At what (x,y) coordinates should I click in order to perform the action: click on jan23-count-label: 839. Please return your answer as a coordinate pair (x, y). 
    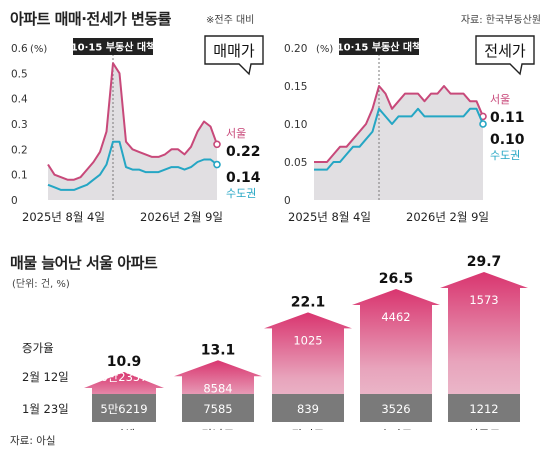
    Looking at the image, I should click on (308, 409).